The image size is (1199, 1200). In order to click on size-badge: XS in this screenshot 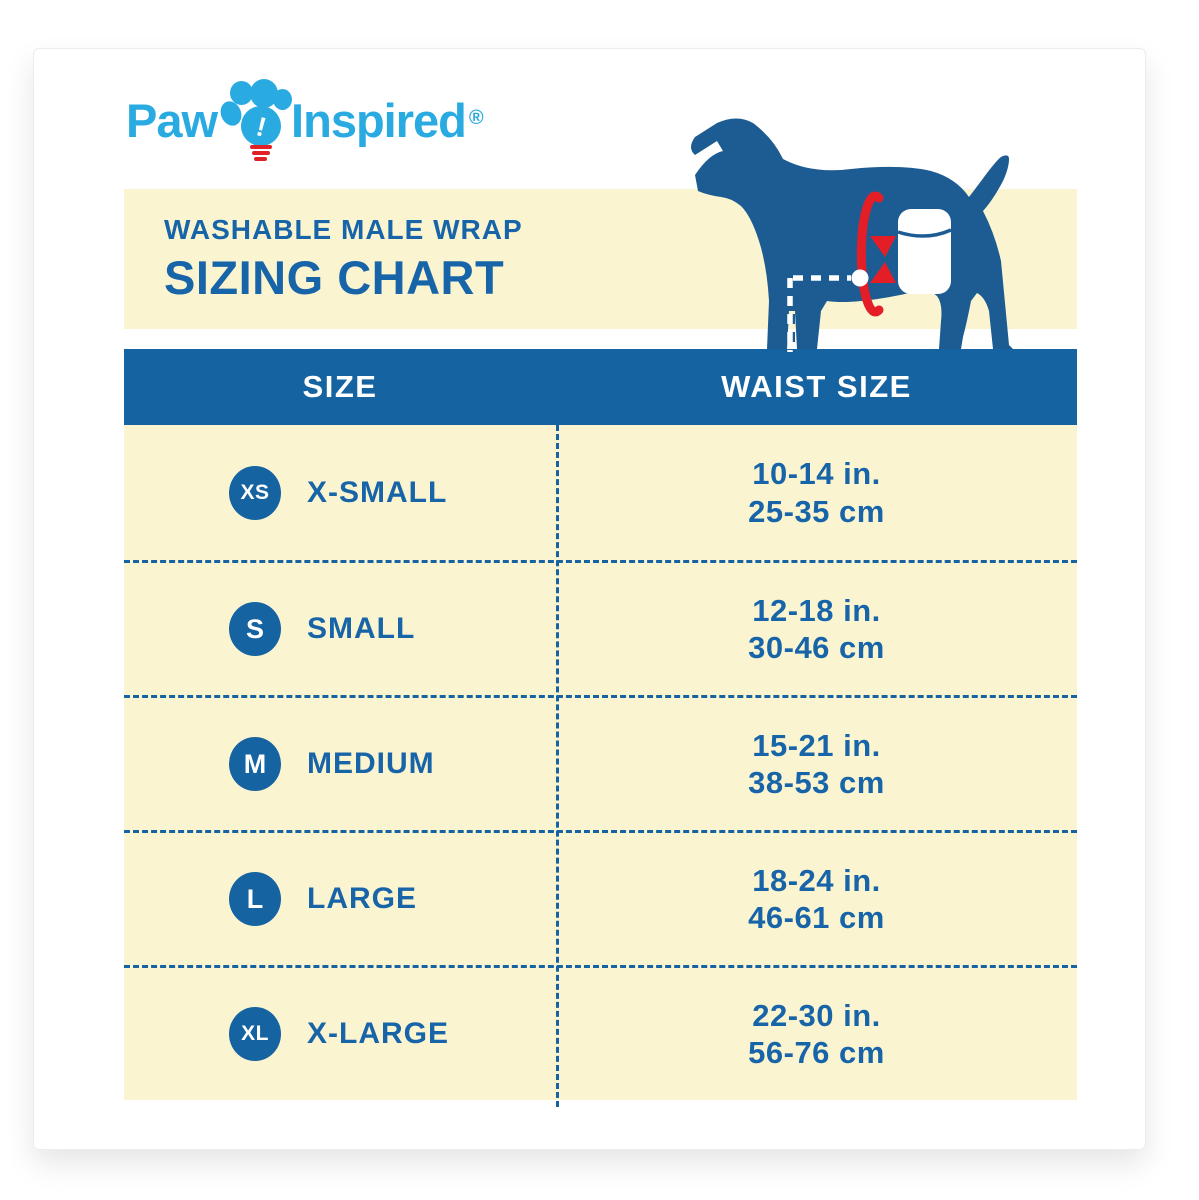, I will do `click(255, 492)`.